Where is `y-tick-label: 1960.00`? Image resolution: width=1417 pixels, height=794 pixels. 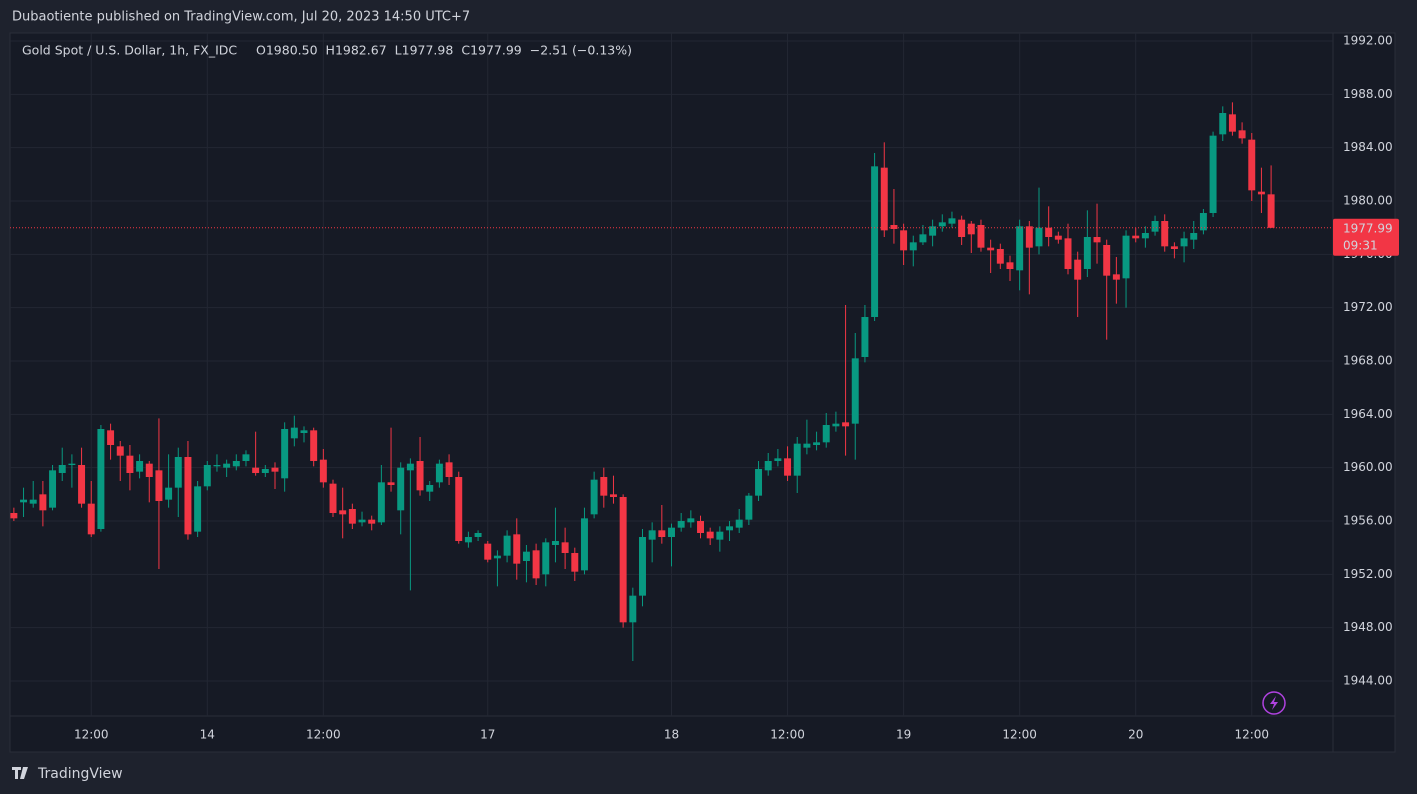 y-tick-label: 1960.00 is located at coordinates (1368, 467).